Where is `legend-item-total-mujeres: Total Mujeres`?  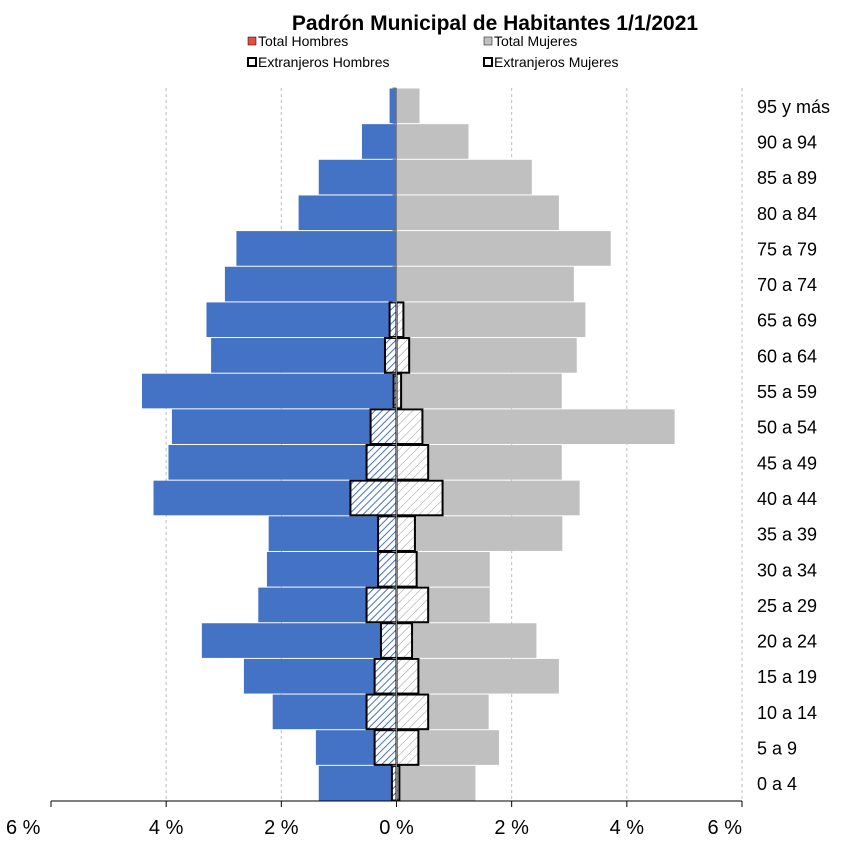 legend-item-total-mujeres: Total Mujeres is located at coordinates (530, 41).